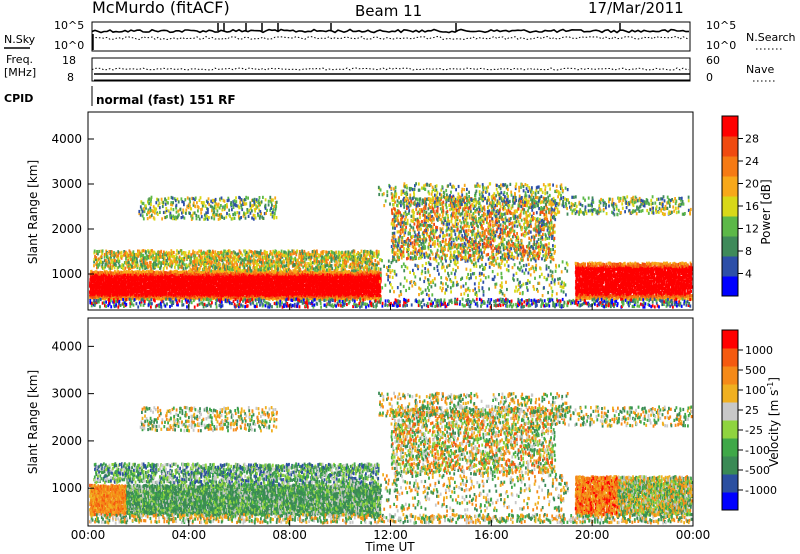  Describe the element at coordinates (166, 100) in the screenshot. I see `cpid-text: normal (fast) 151 RF` at that location.